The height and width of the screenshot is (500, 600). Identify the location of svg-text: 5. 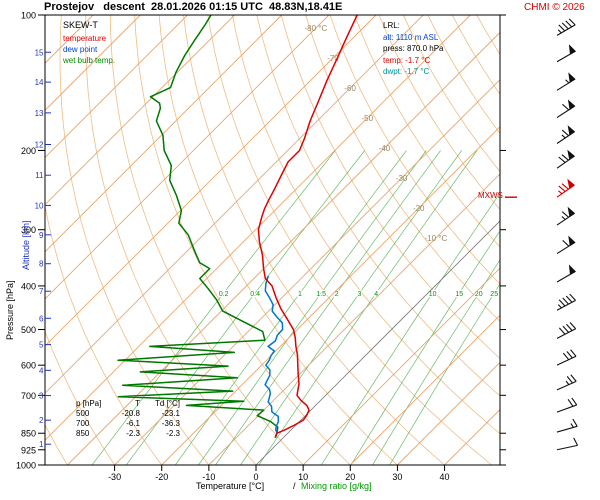
(41, 345).